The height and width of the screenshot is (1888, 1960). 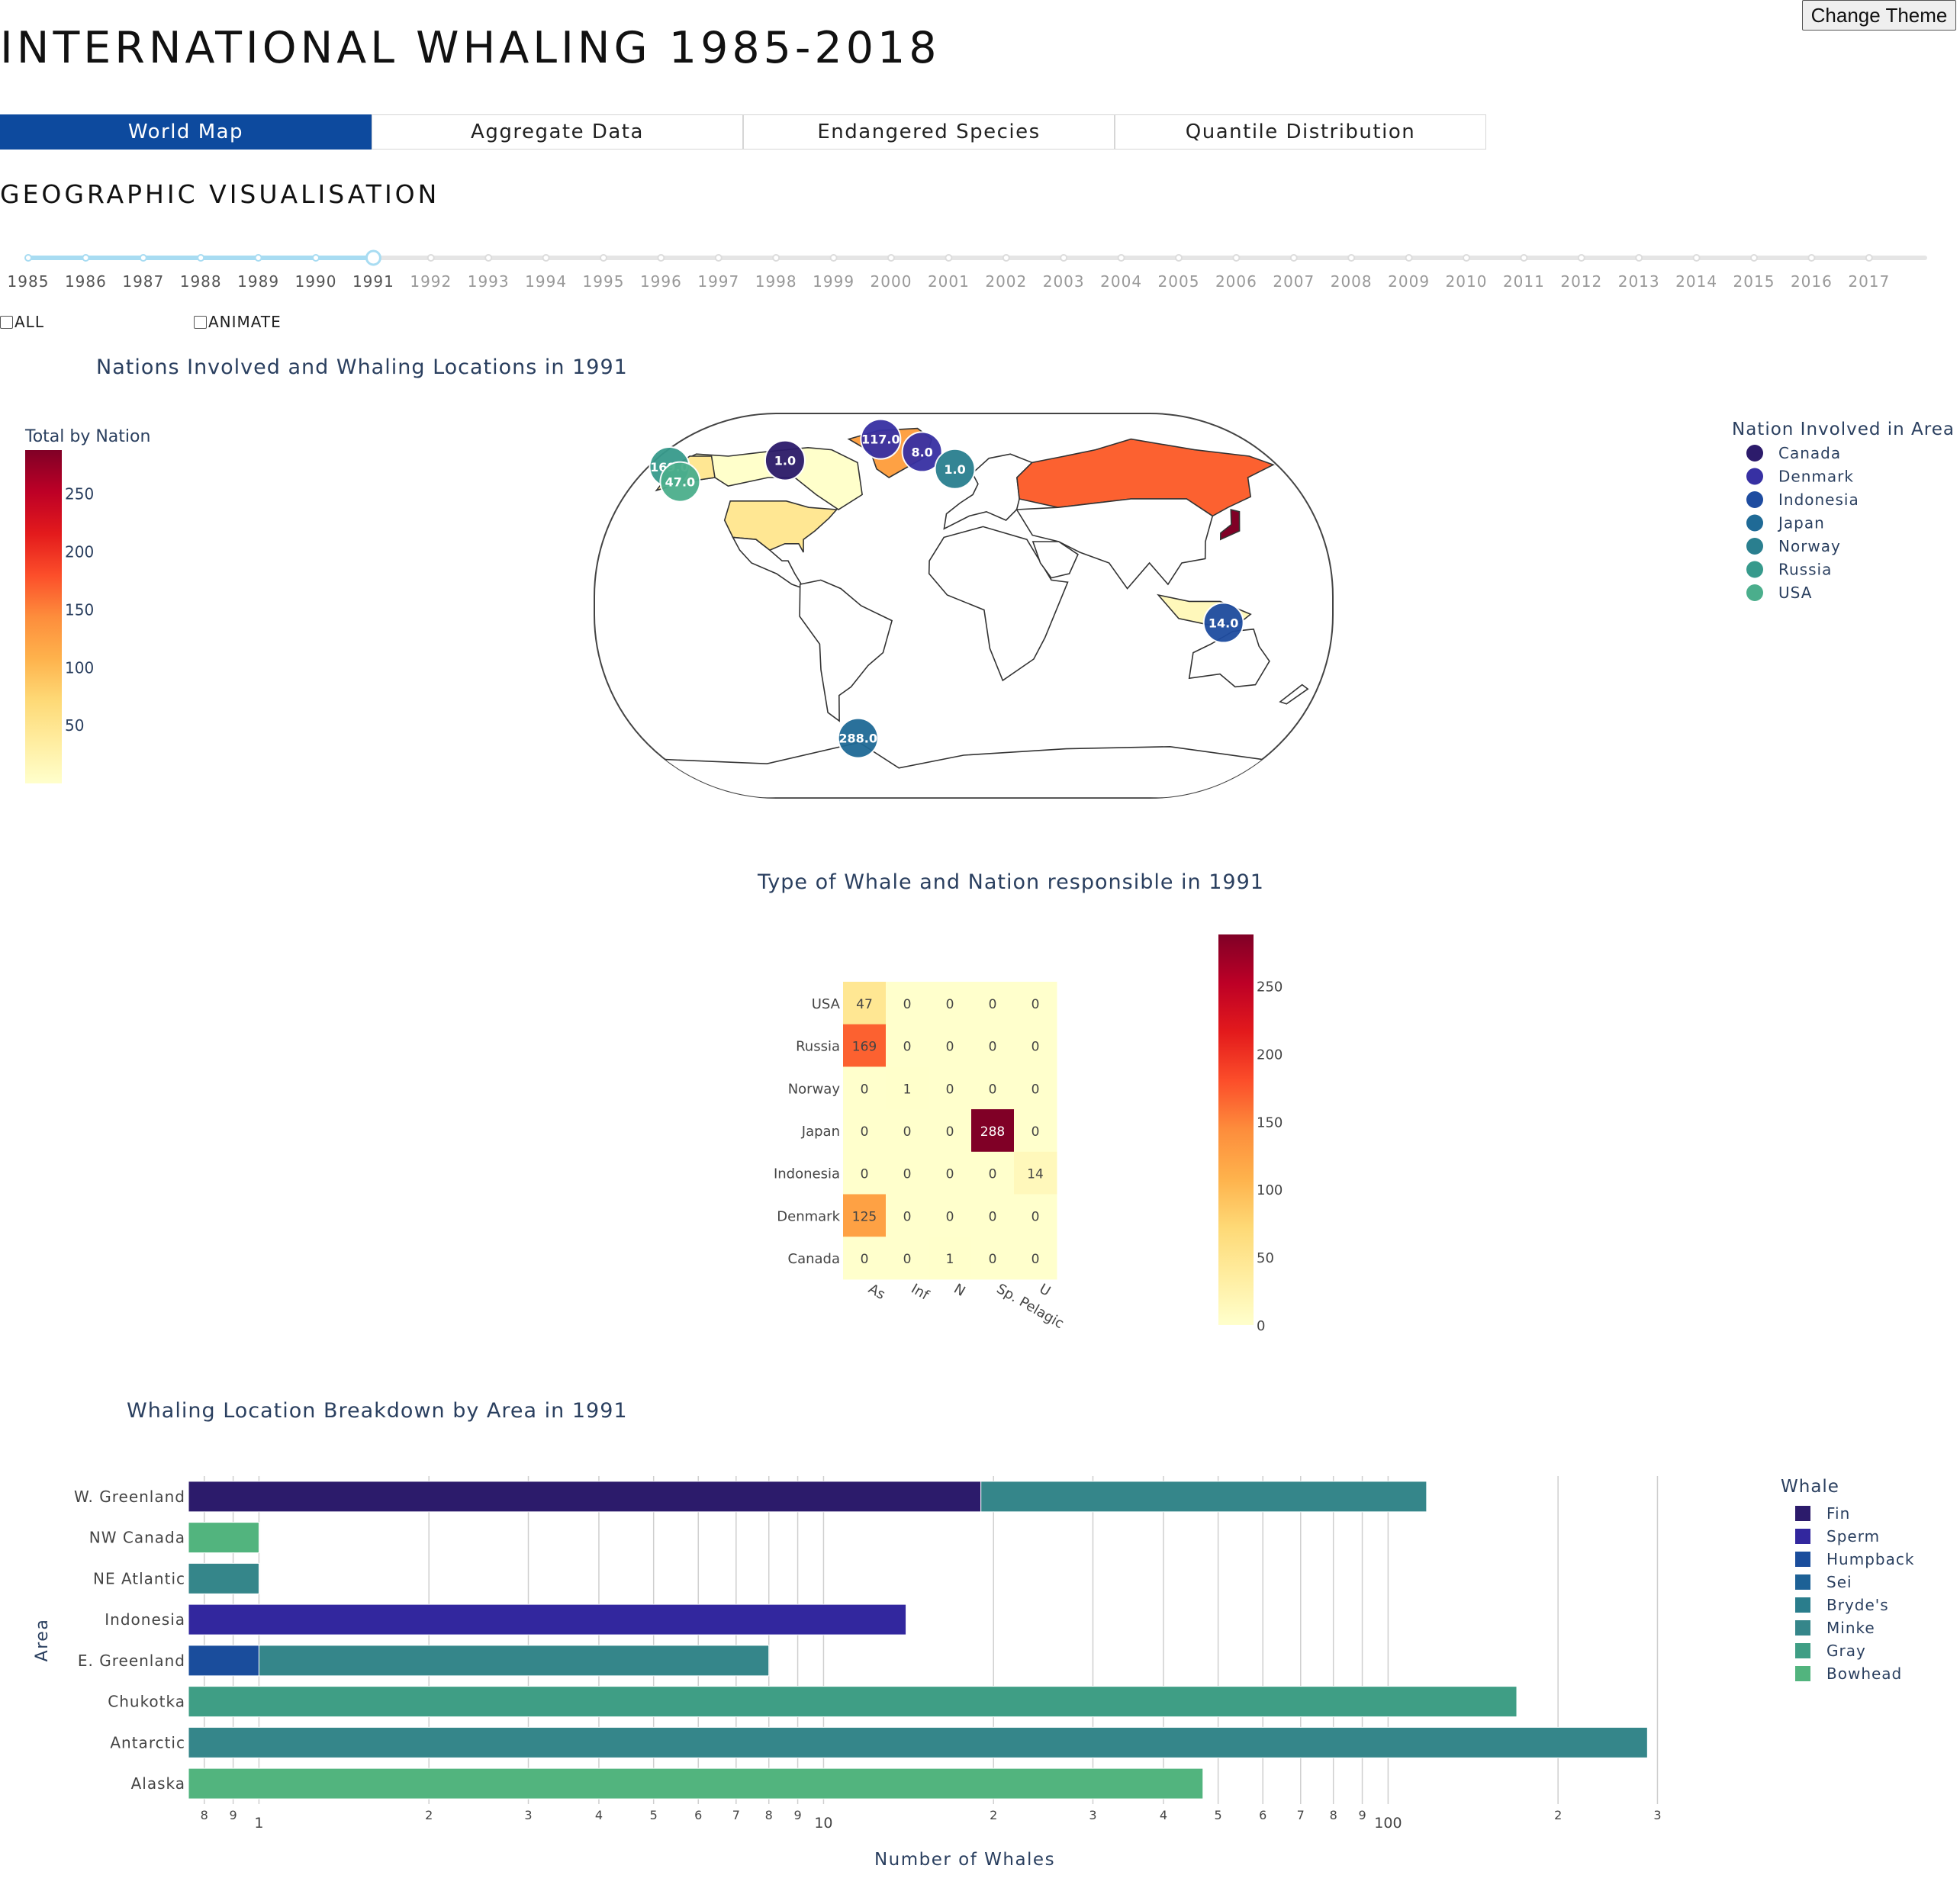 What do you see at coordinates (1812, 281) in the screenshot?
I see `slider-year-label: 2016` at bounding box center [1812, 281].